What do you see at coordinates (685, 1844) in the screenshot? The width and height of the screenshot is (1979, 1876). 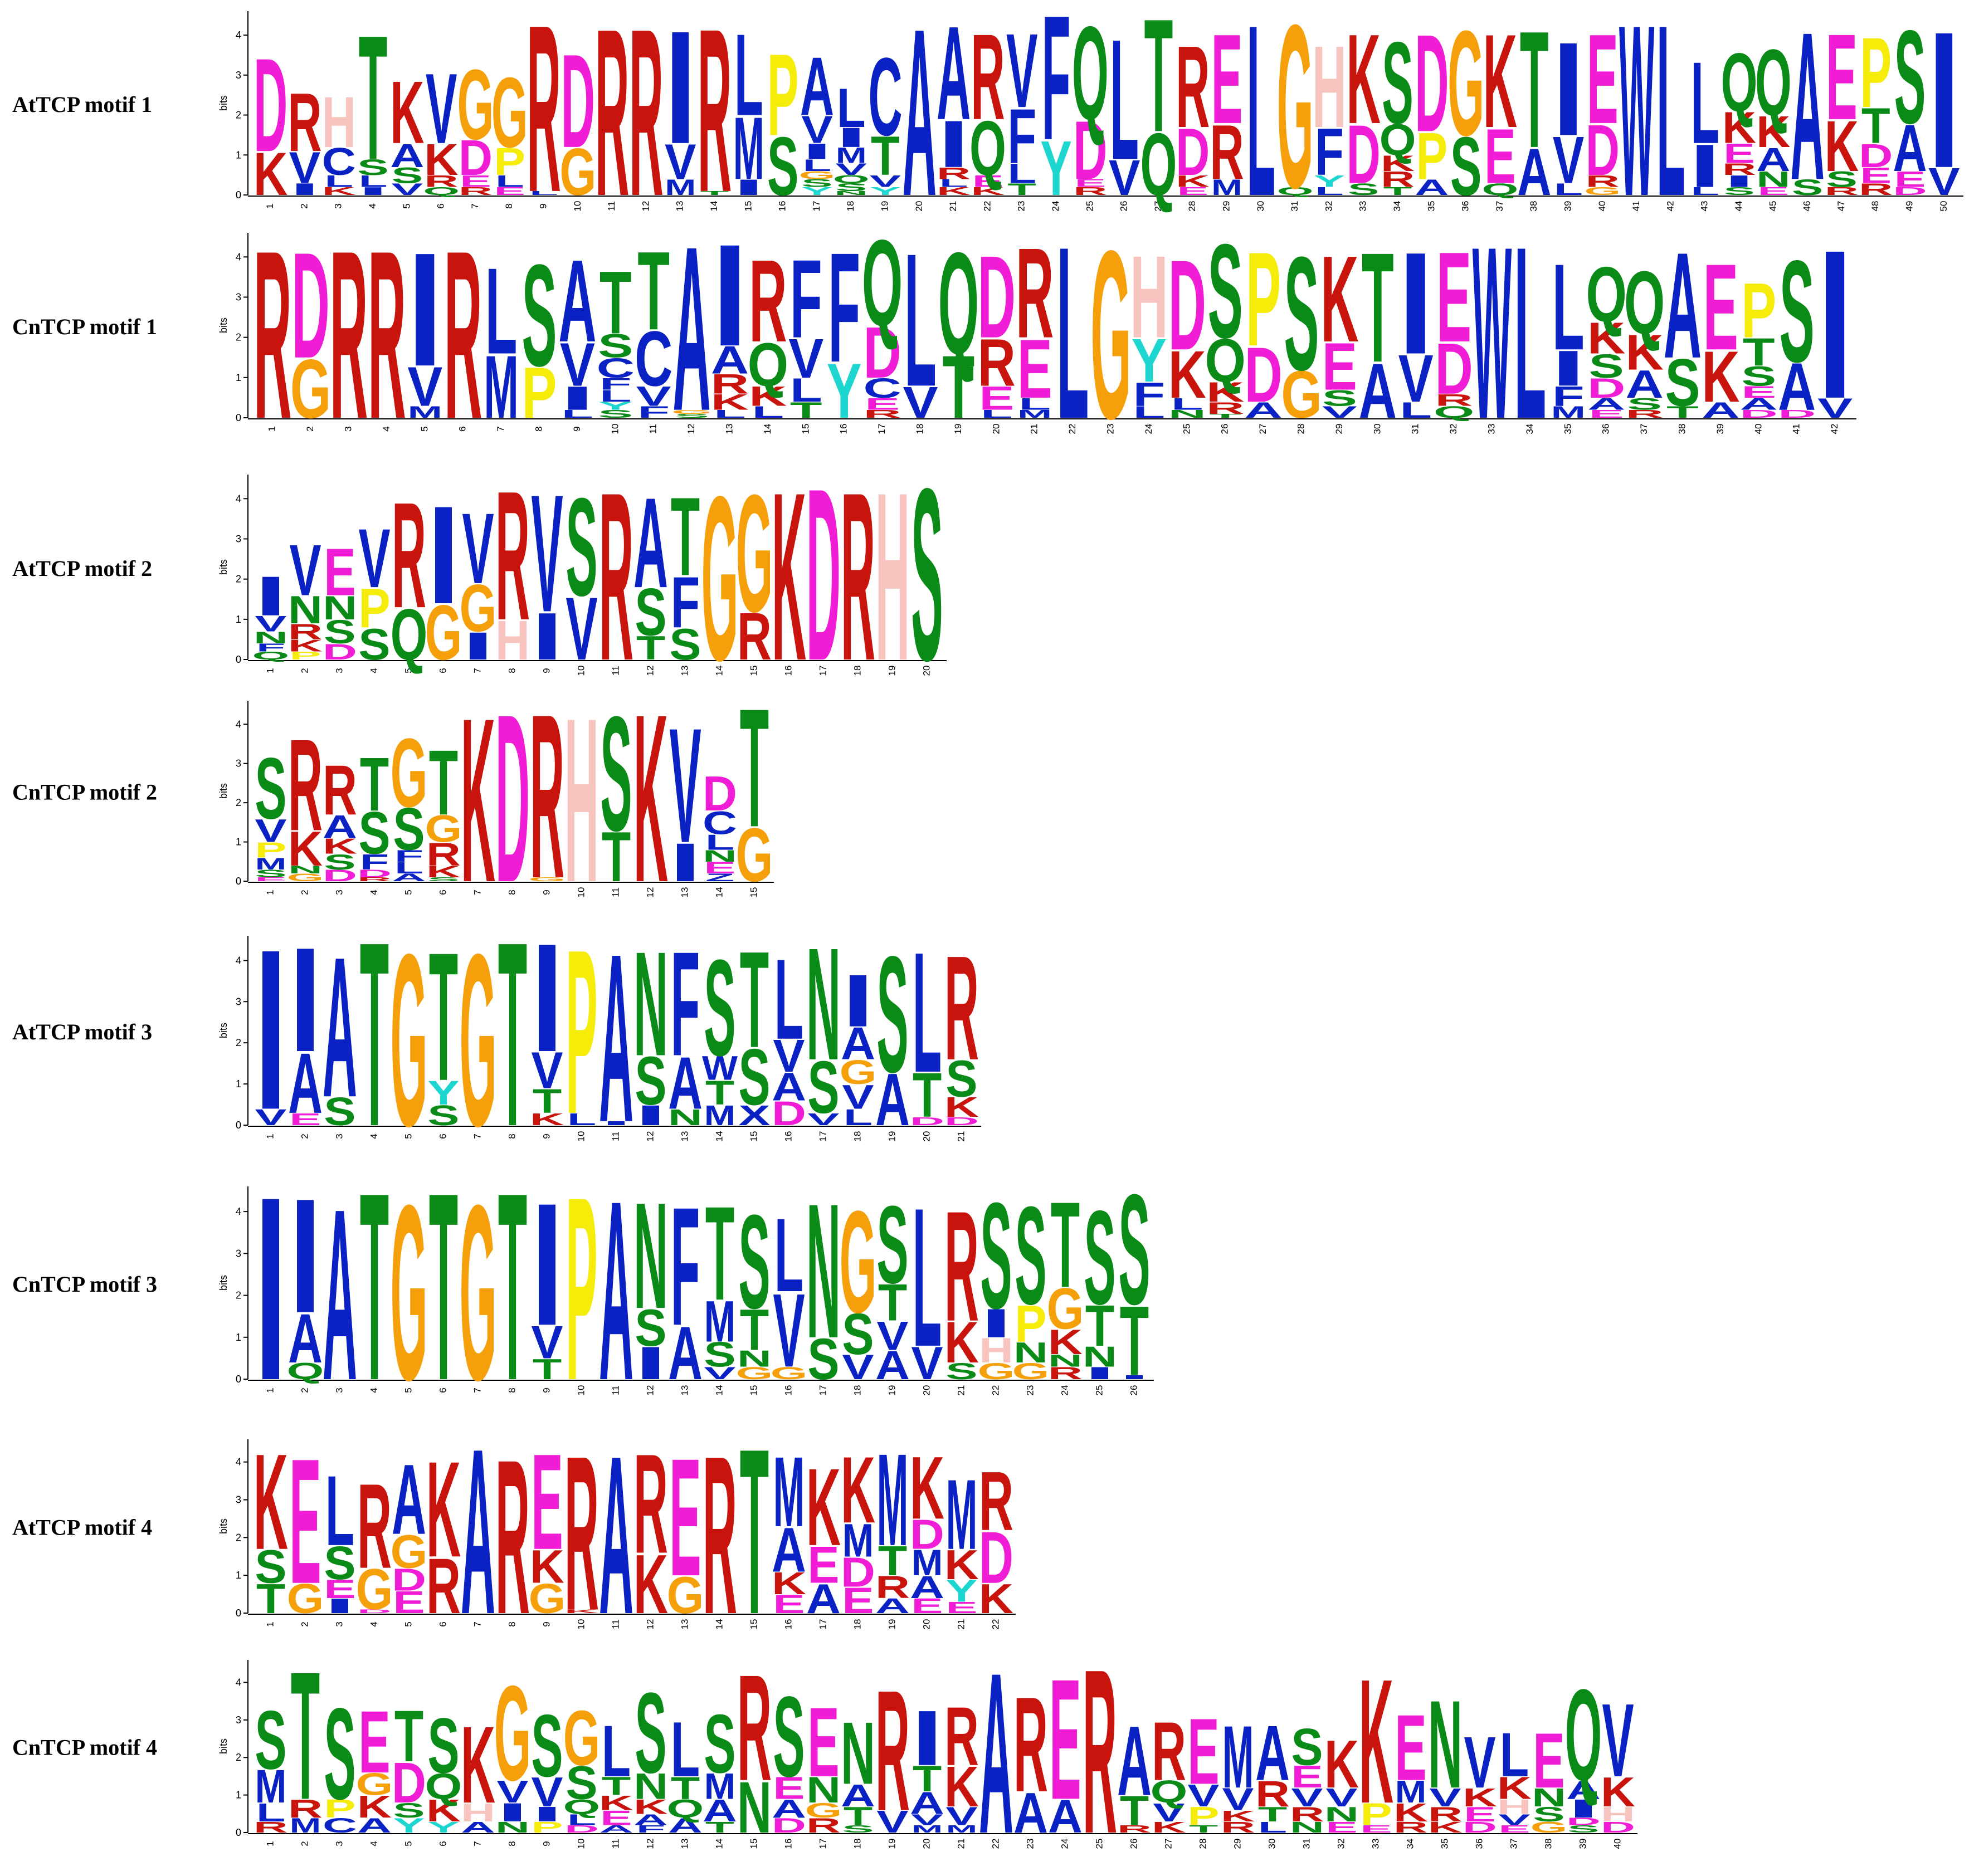 I see `position-number: 13` at bounding box center [685, 1844].